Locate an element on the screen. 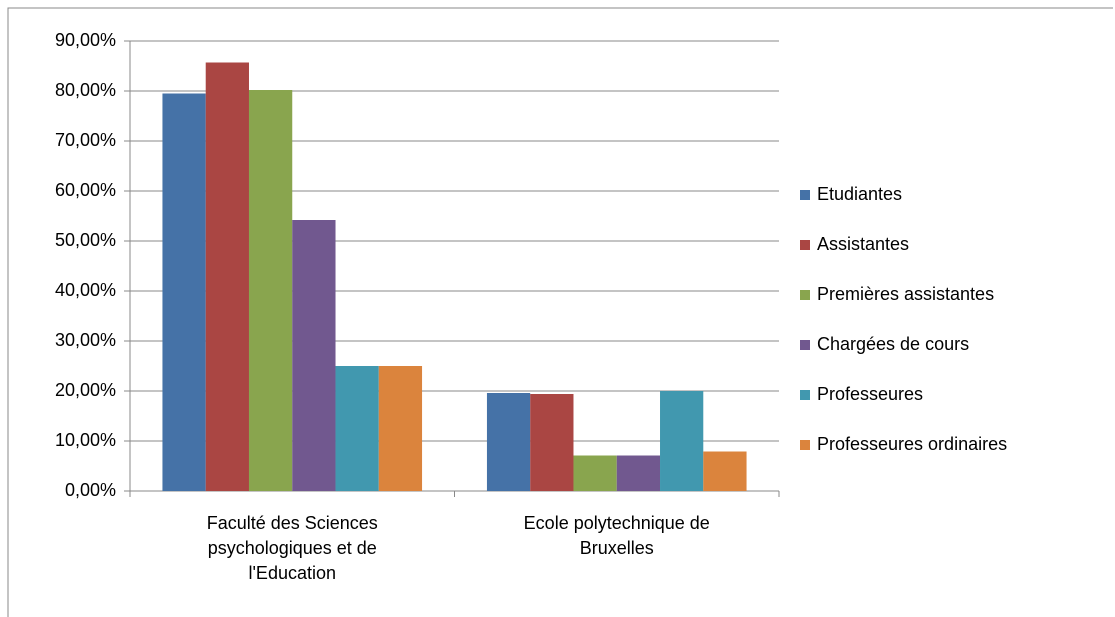  y-tick-label: 20,00% is located at coordinates (85, 390).